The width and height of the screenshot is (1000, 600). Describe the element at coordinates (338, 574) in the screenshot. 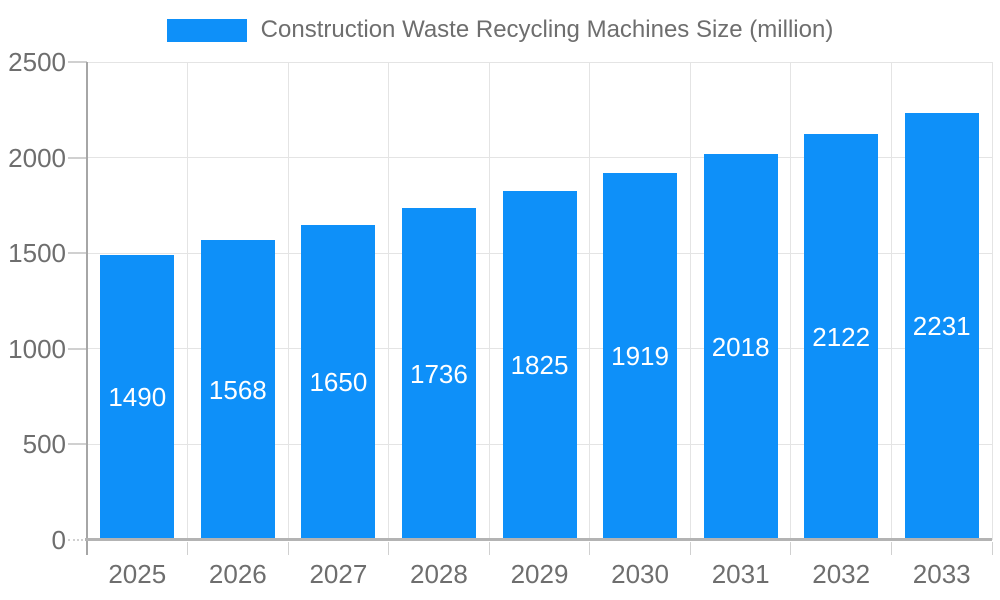

I see `x-axis-tick-label: 2027` at that location.